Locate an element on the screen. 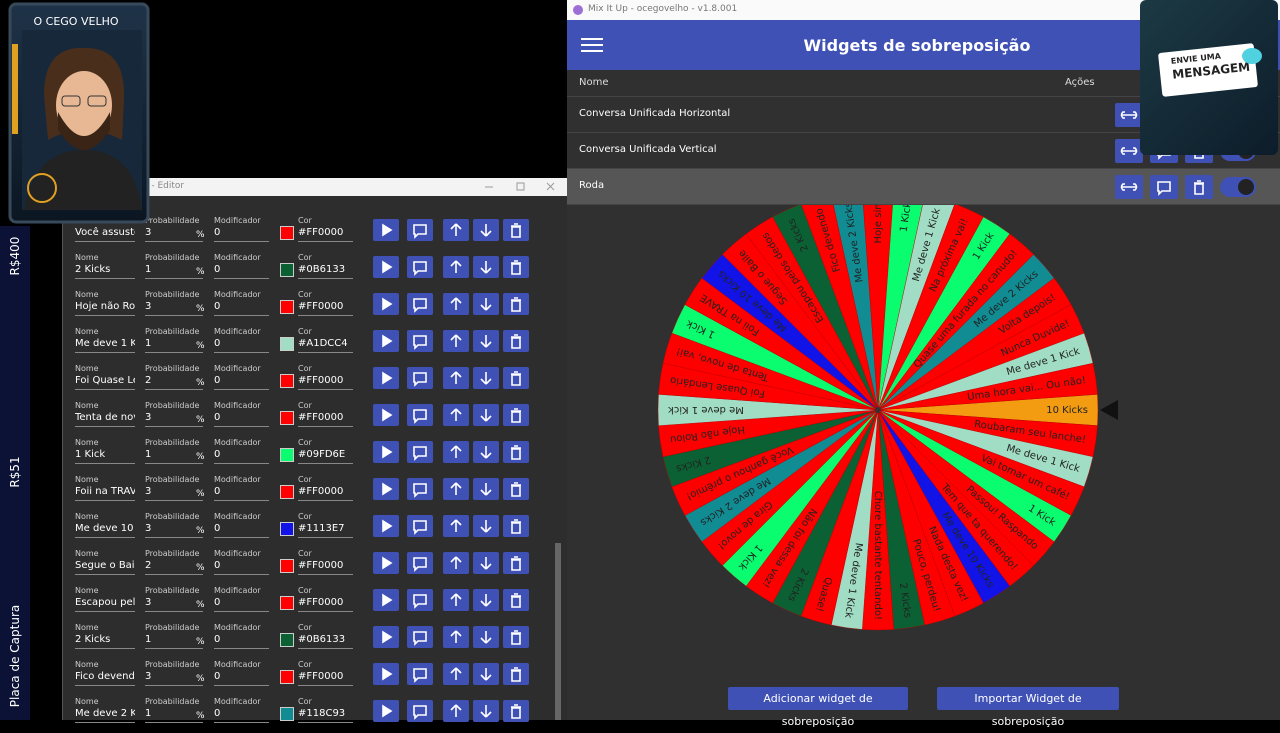 This screenshot has height=733, width=1280. field-value: Foi Quase Ler is located at coordinates (105, 380).